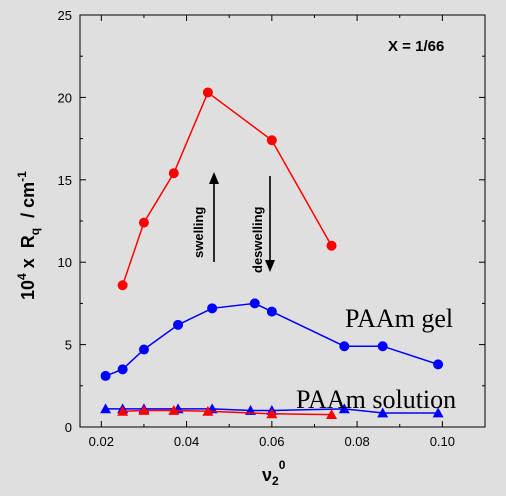  I want to click on ratio-annotation: X = 1/66, so click(416, 46).